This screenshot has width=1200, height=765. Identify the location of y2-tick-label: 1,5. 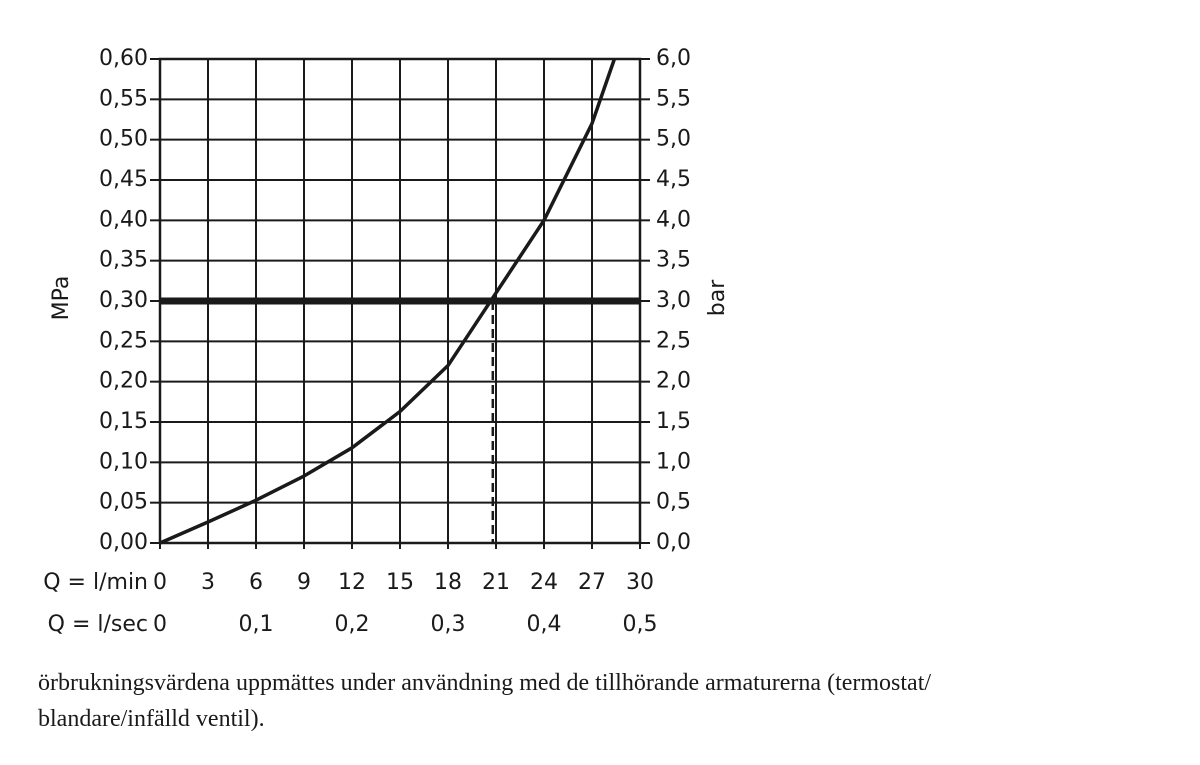
(673, 421).